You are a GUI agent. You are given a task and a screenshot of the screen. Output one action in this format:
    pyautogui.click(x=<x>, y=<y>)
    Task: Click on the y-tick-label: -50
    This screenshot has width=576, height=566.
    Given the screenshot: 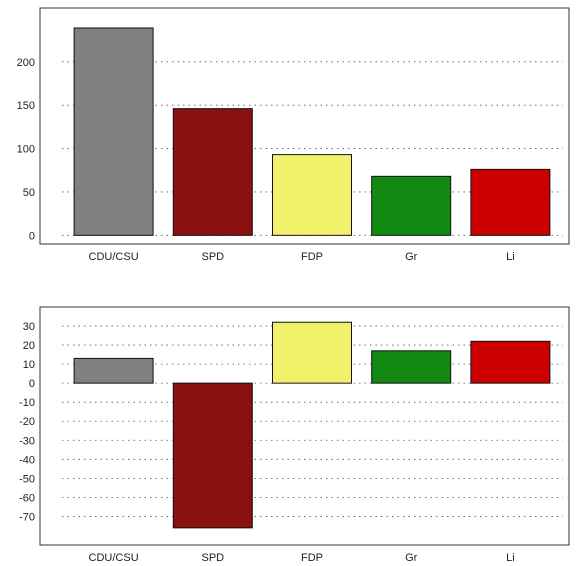 What is the action you would take?
    pyautogui.click(x=27, y=479)
    